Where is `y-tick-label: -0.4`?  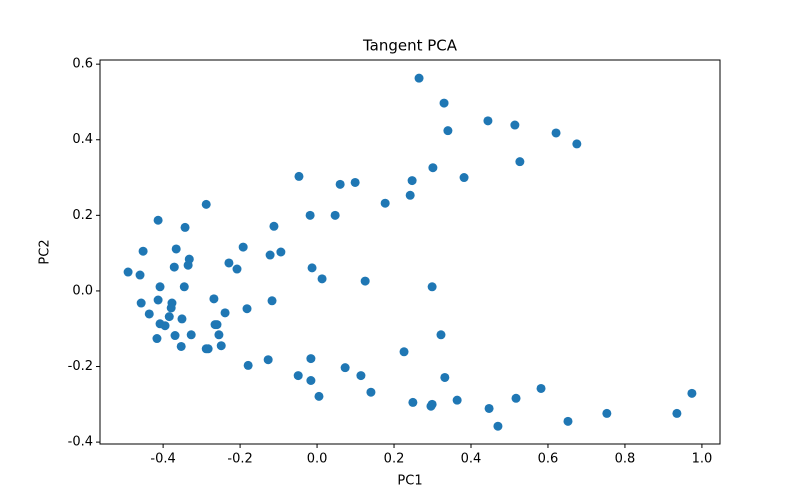
y-tick-label: -0.4 is located at coordinates (80, 442).